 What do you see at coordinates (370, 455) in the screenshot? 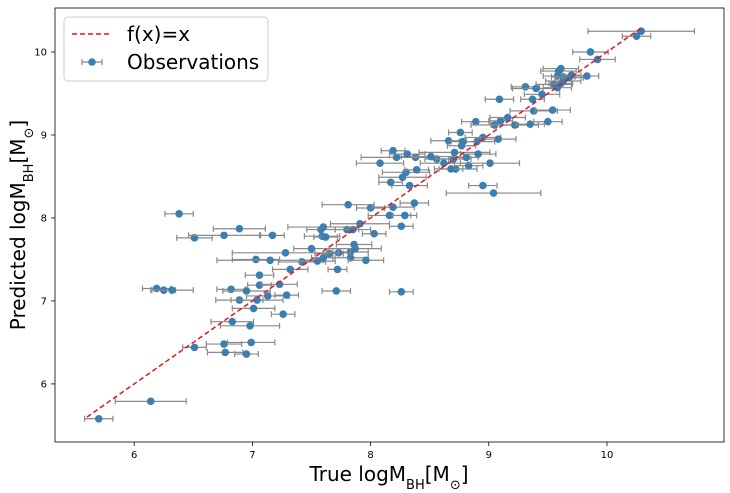
I see `x-tick-label: 8` at bounding box center [370, 455].